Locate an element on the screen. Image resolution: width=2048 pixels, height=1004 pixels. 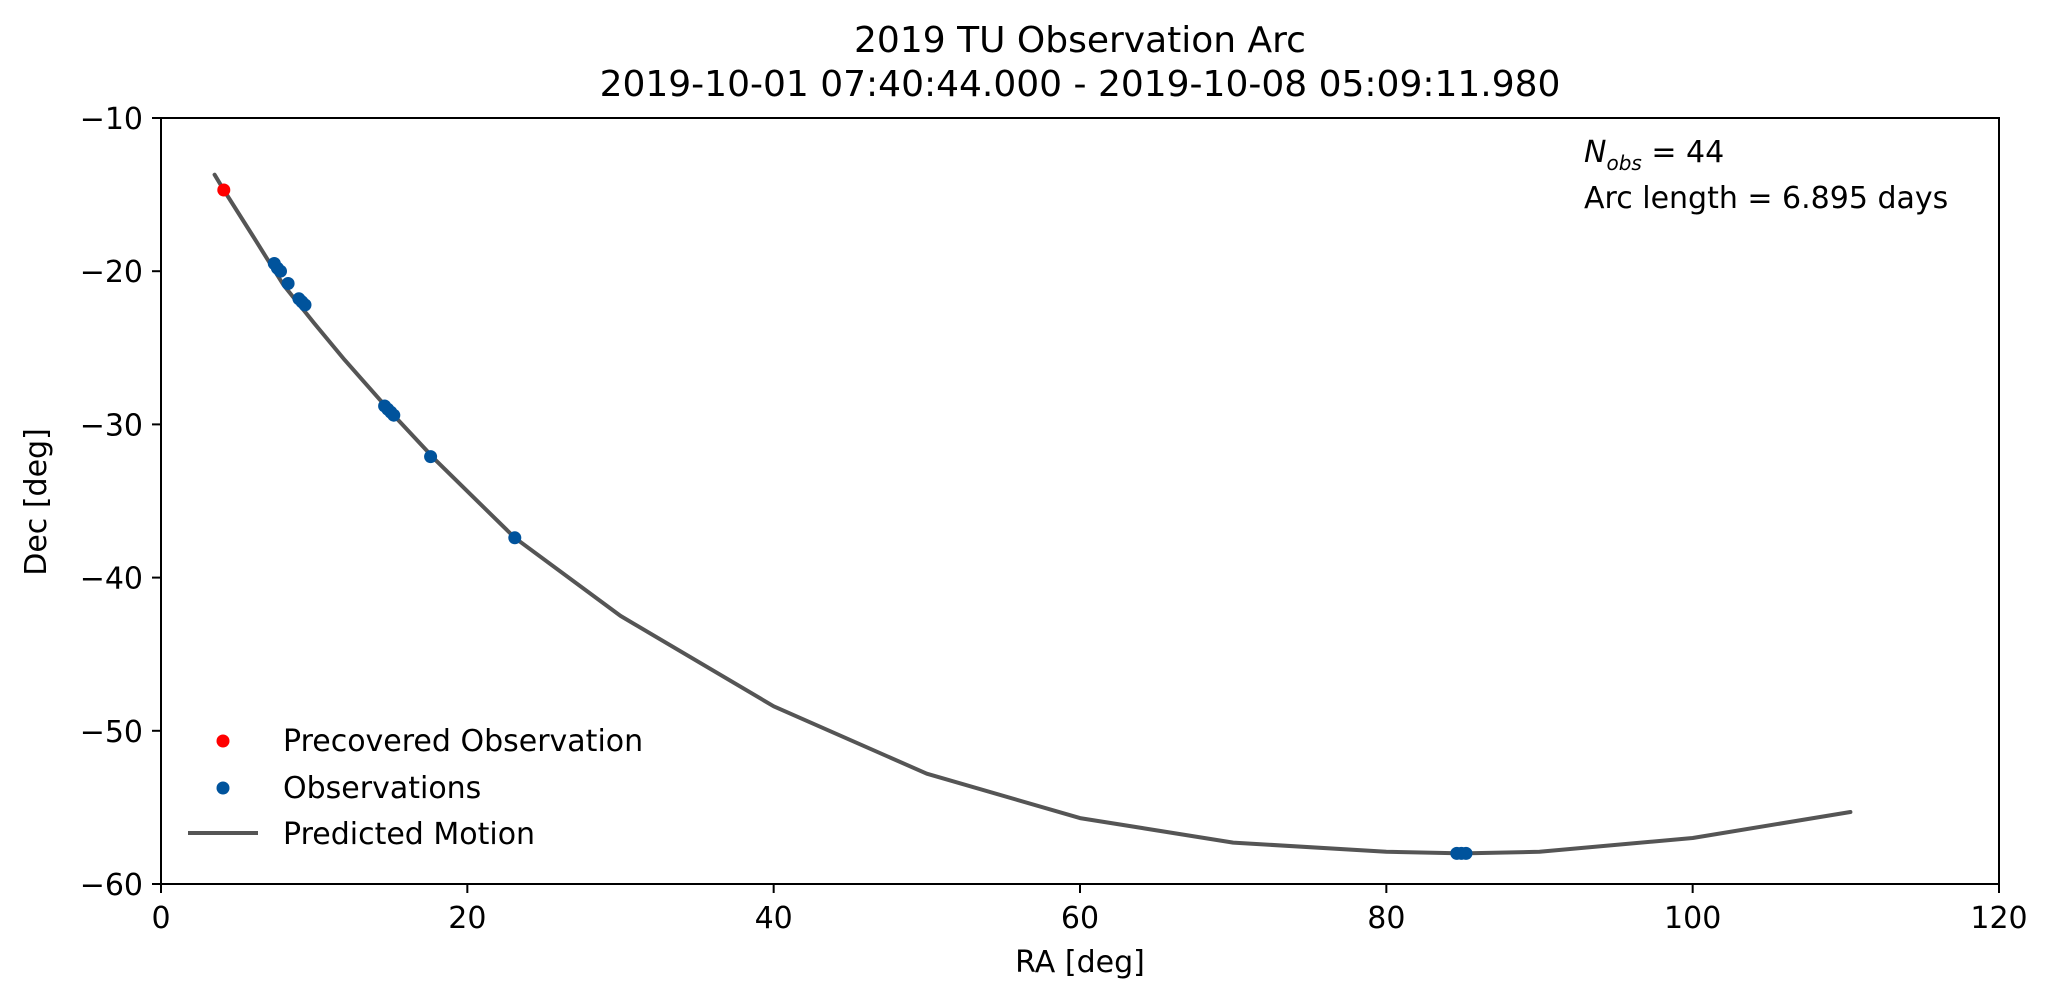
nobs-annotation: Nobs = 44 is located at coordinates (1654, 155).